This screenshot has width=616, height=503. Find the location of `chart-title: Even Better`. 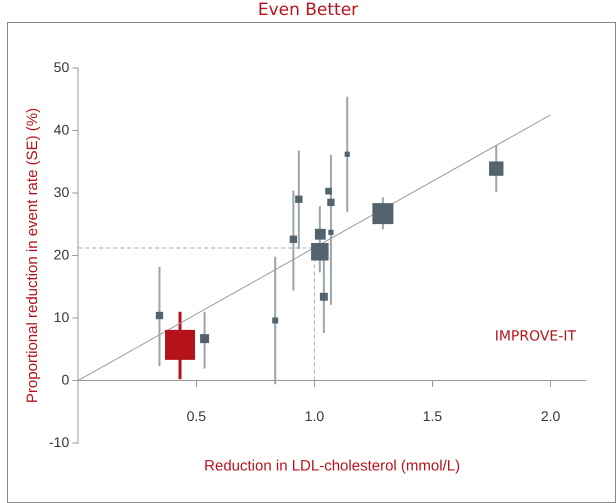

chart-title: Even Better is located at coordinates (308, 10).